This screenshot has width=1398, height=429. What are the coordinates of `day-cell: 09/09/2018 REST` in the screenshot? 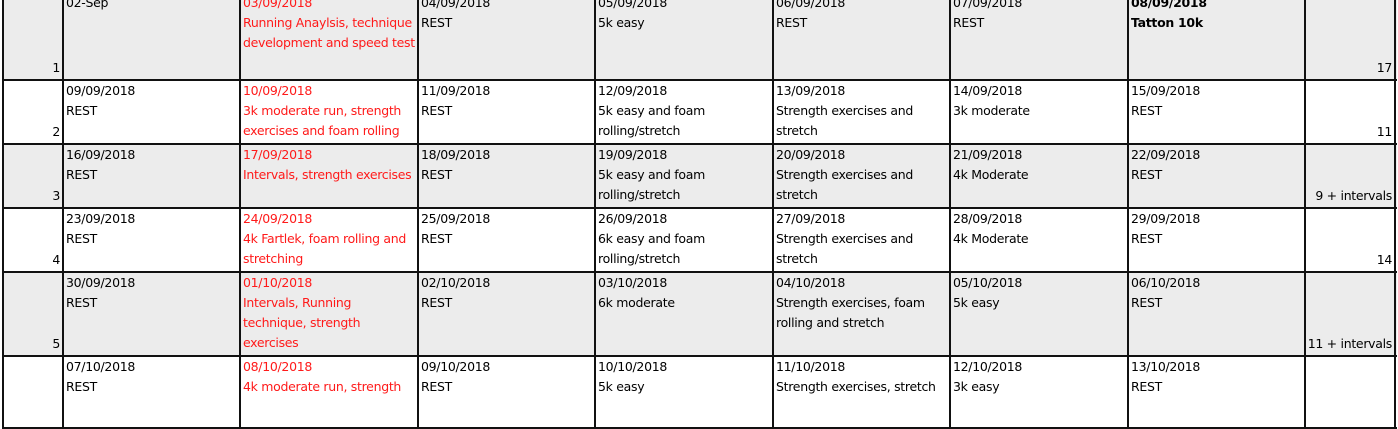 It's located at (150, 112).